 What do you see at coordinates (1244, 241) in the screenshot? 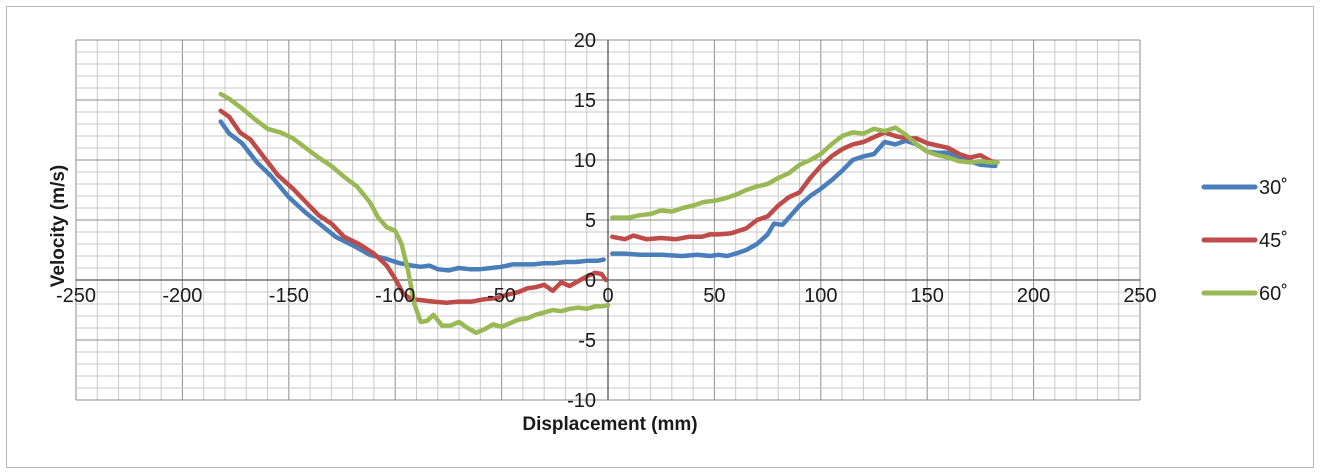
I see `legend: 30˚ 45˚ 60˚` at bounding box center [1244, 241].